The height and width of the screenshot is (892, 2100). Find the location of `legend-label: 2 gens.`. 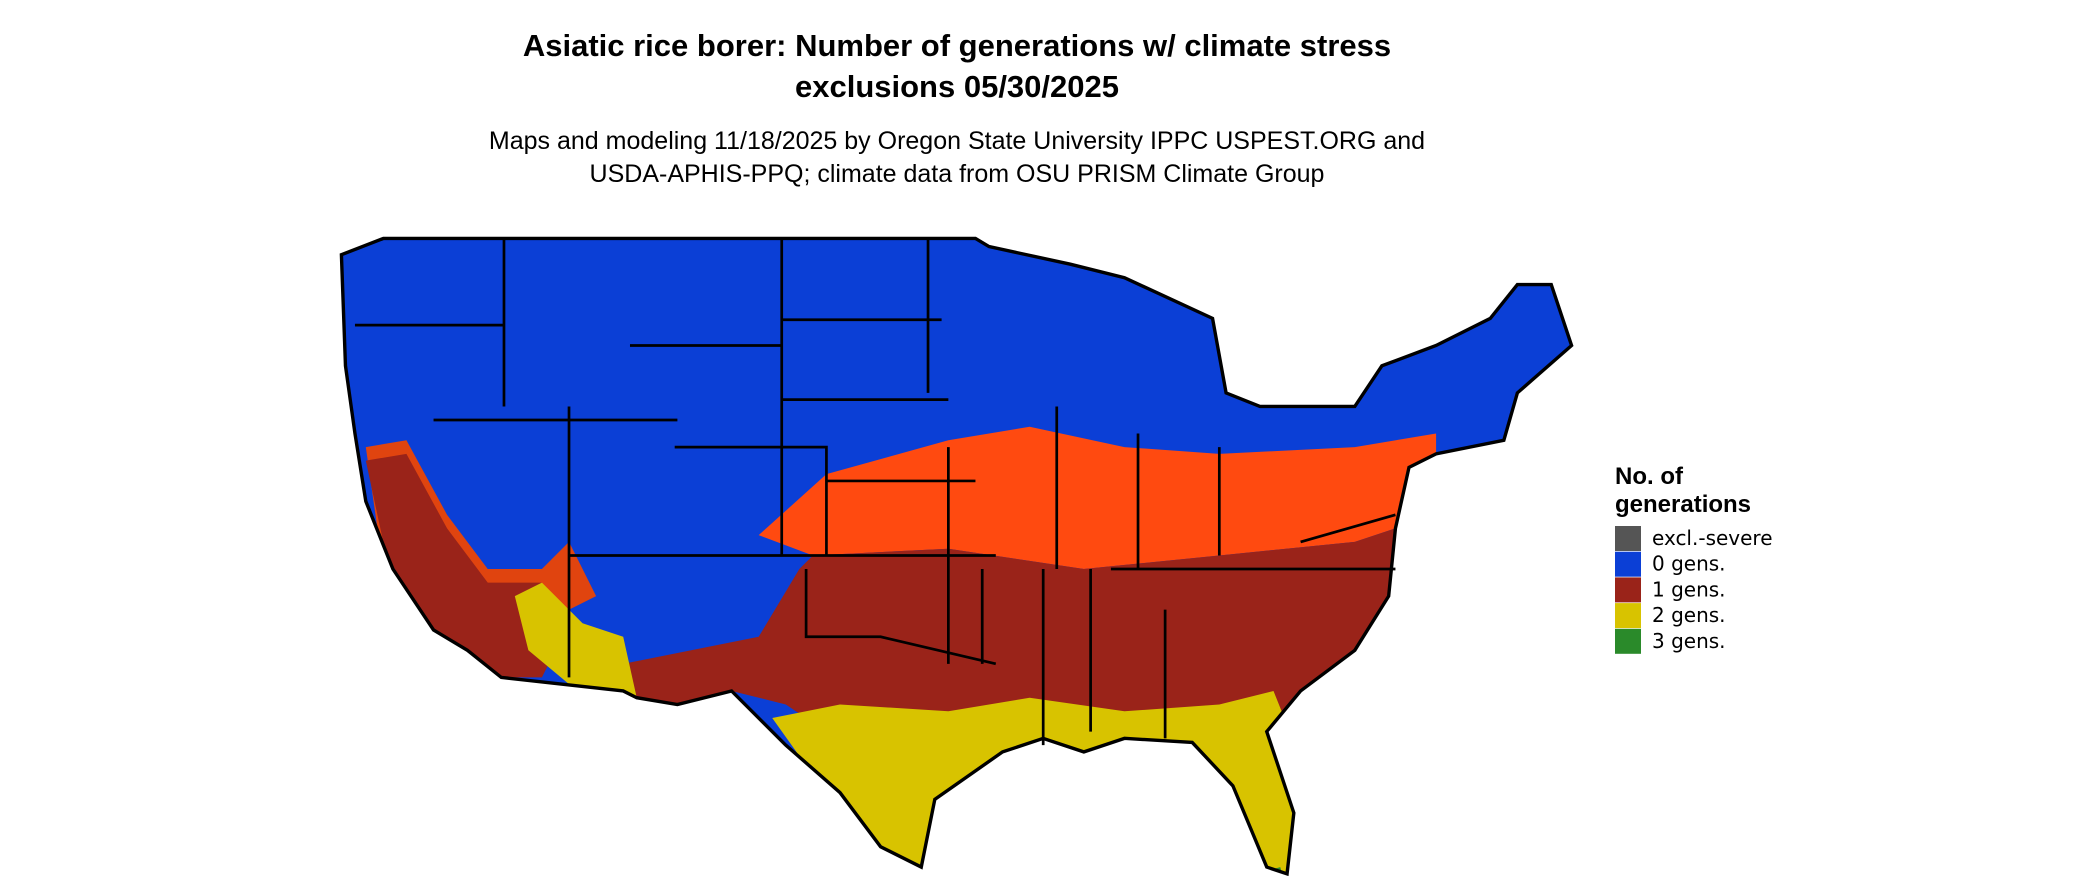

legend-label: 2 gens. is located at coordinates (1689, 615).